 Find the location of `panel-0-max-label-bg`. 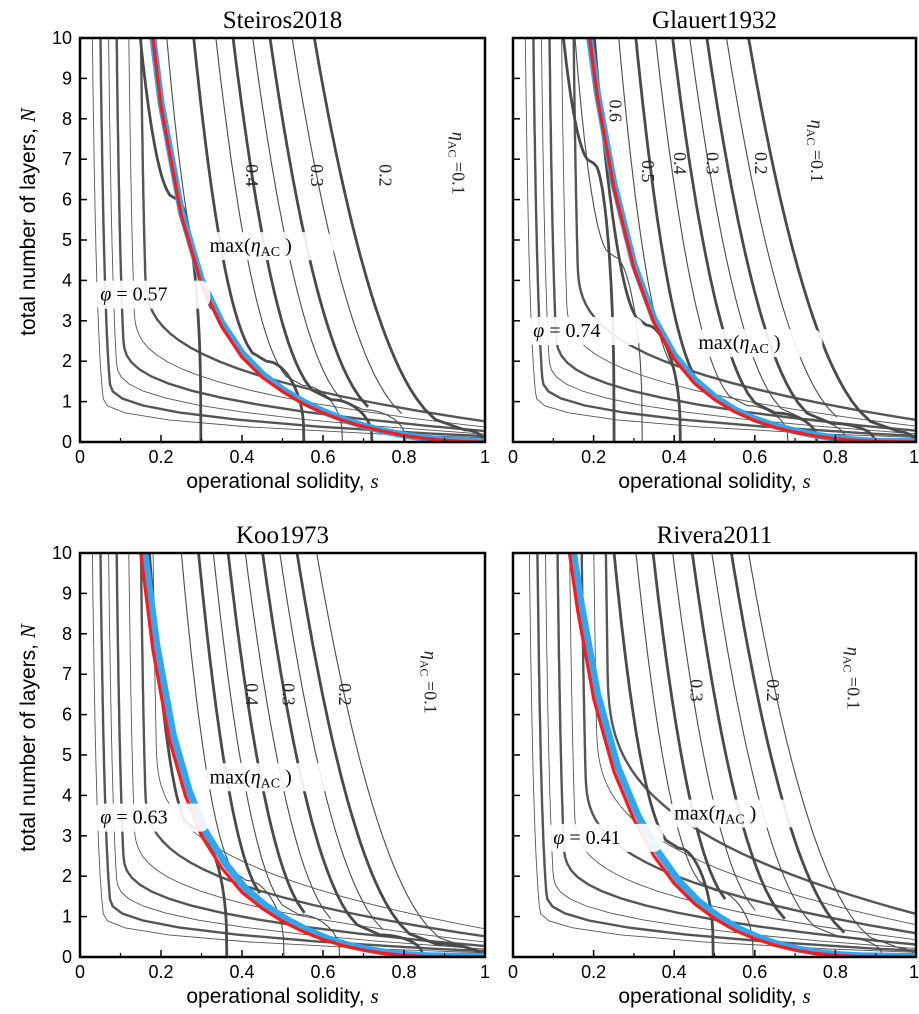

panel-0-max-label-bg is located at coordinates (269, 246).